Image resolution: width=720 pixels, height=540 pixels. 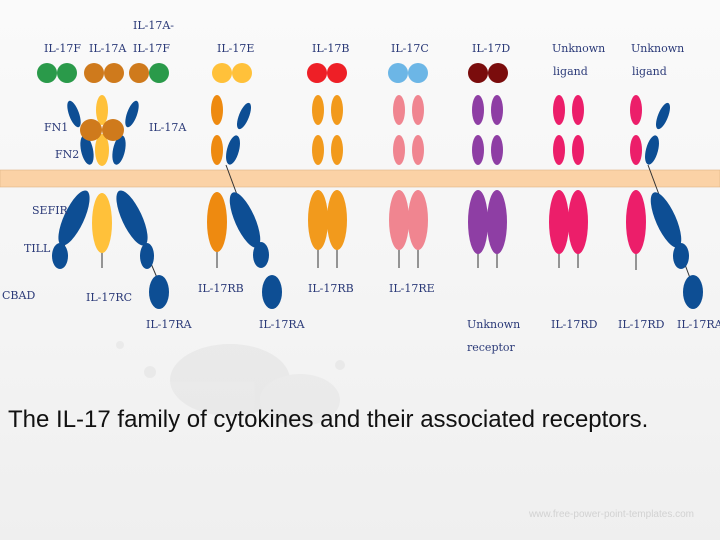 What do you see at coordinates (488, 73) in the screenshot?
I see `cytokine-il17d` at bounding box center [488, 73].